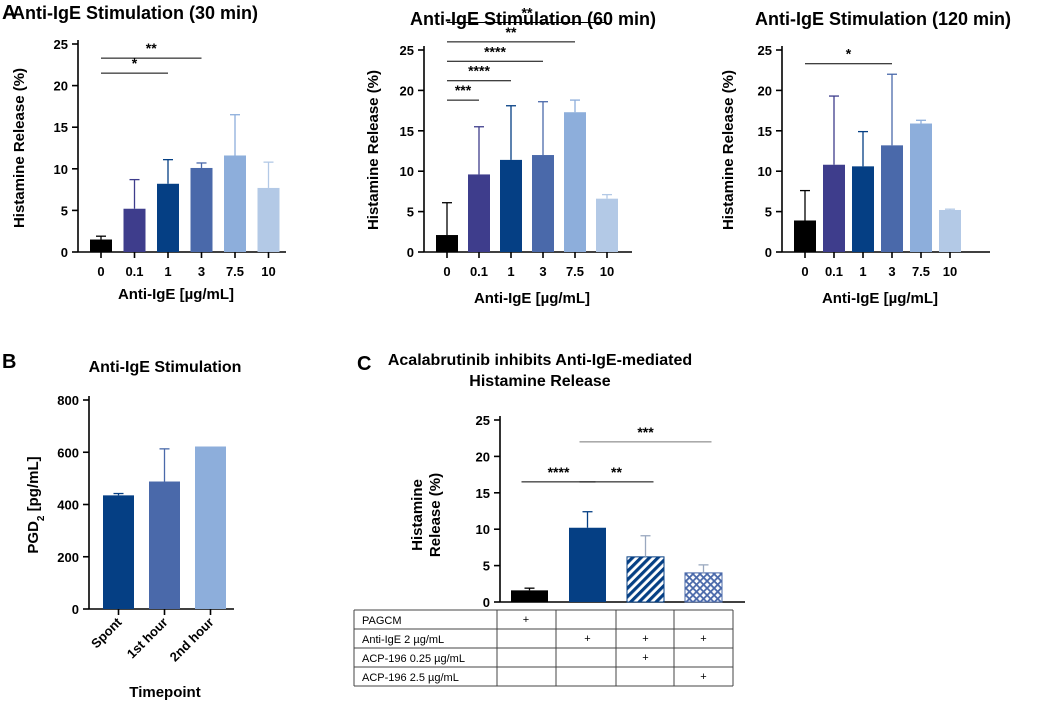 This screenshot has width=1039, height=705. I want to click on table-row-label: ACP-196 2.5 µg/mL, so click(410, 678).